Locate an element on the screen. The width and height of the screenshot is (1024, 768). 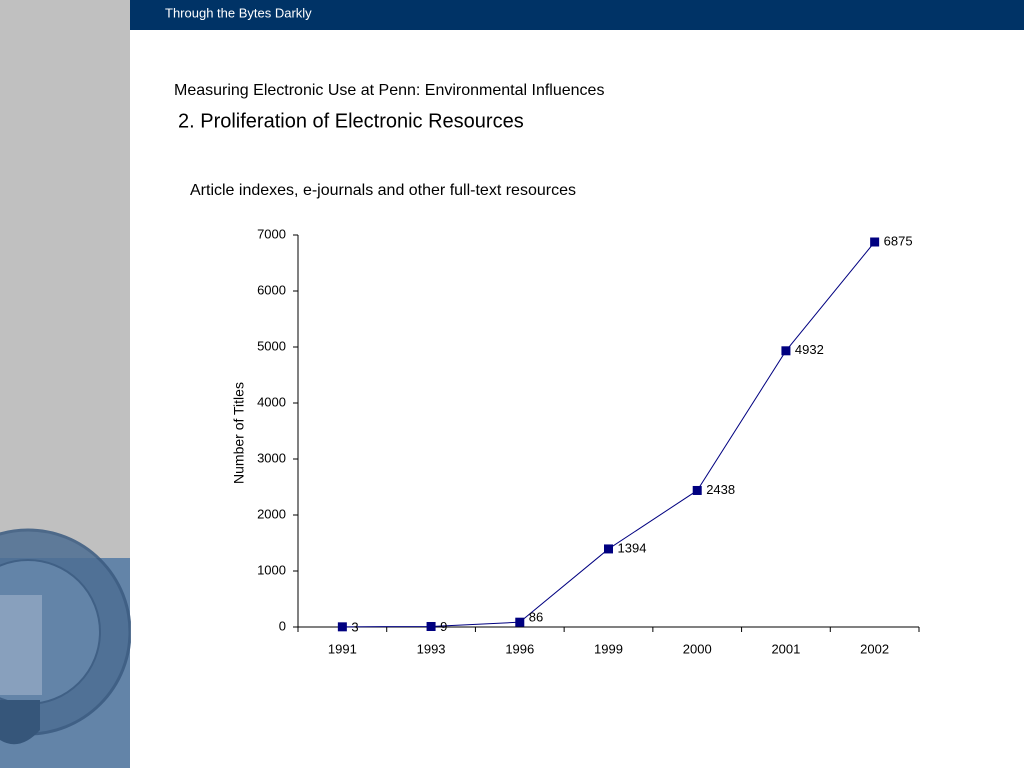
data-label: 3 is located at coordinates (354, 626).